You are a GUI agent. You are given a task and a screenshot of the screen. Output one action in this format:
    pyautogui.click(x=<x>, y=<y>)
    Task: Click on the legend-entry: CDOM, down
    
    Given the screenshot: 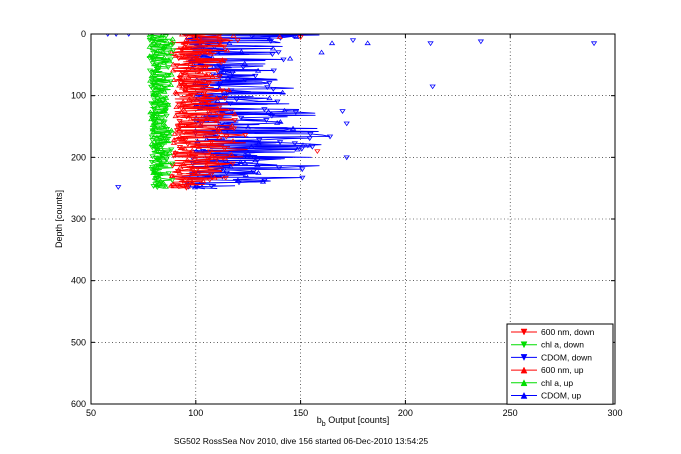 What is the action you would take?
    pyautogui.click(x=551, y=357)
    